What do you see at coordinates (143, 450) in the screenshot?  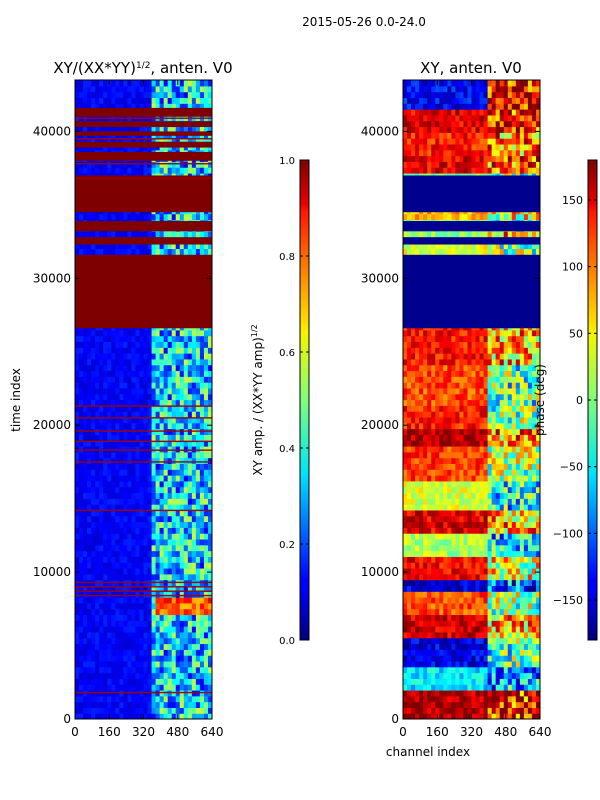 I see `flagged-row-line` at bounding box center [143, 450].